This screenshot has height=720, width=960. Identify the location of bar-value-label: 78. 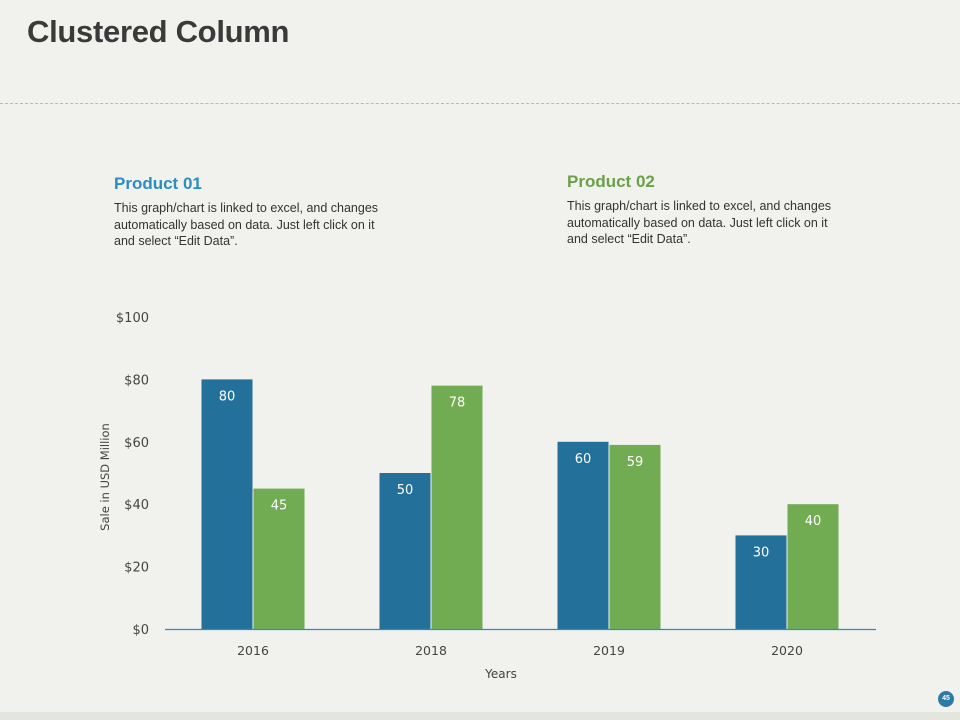
(457, 403).